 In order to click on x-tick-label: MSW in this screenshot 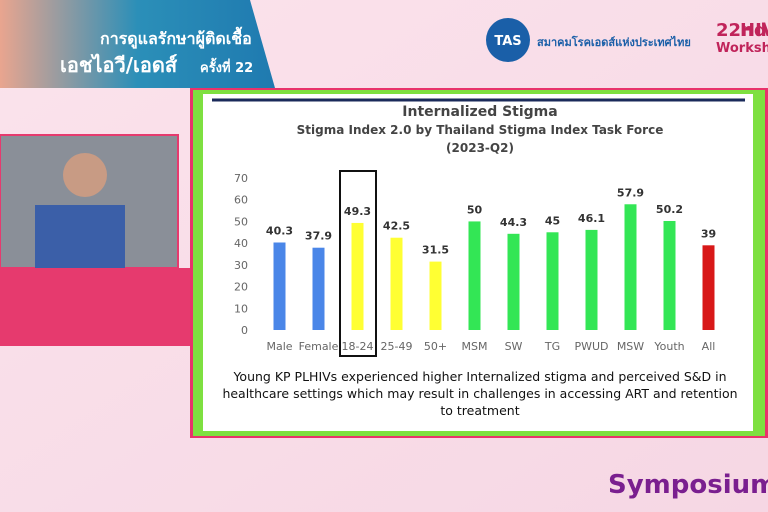, I will do `click(630, 346)`.